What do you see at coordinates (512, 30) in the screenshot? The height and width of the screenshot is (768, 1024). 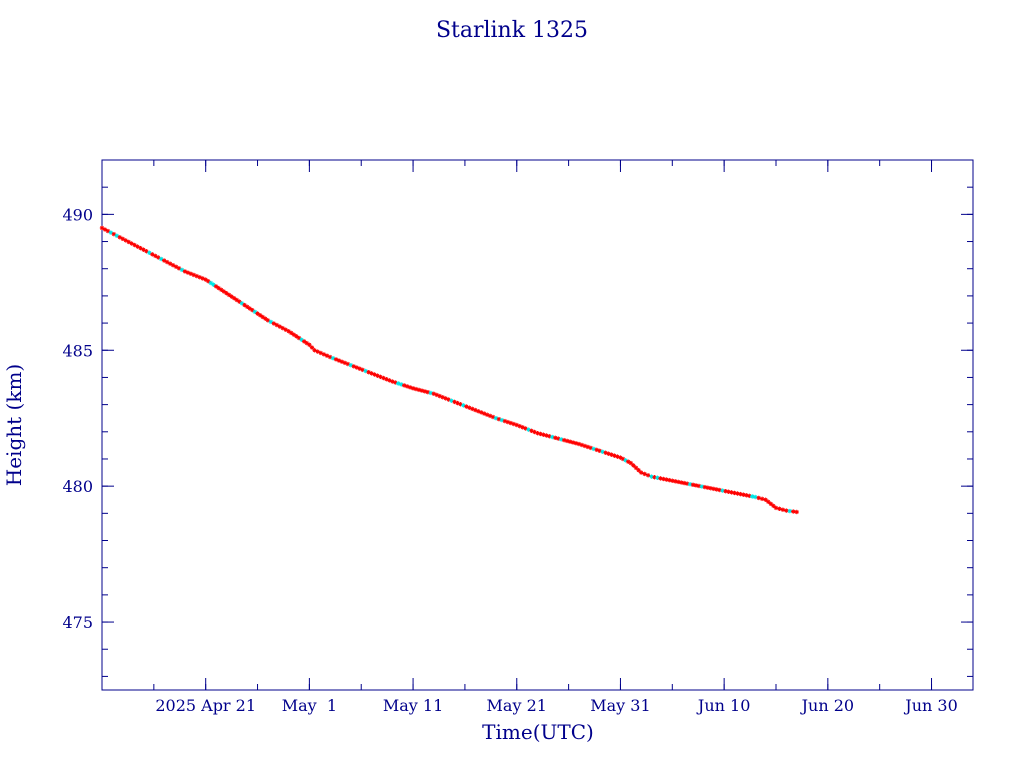 I see `chart-title: Starlink 1325` at bounding box center [512, 30].